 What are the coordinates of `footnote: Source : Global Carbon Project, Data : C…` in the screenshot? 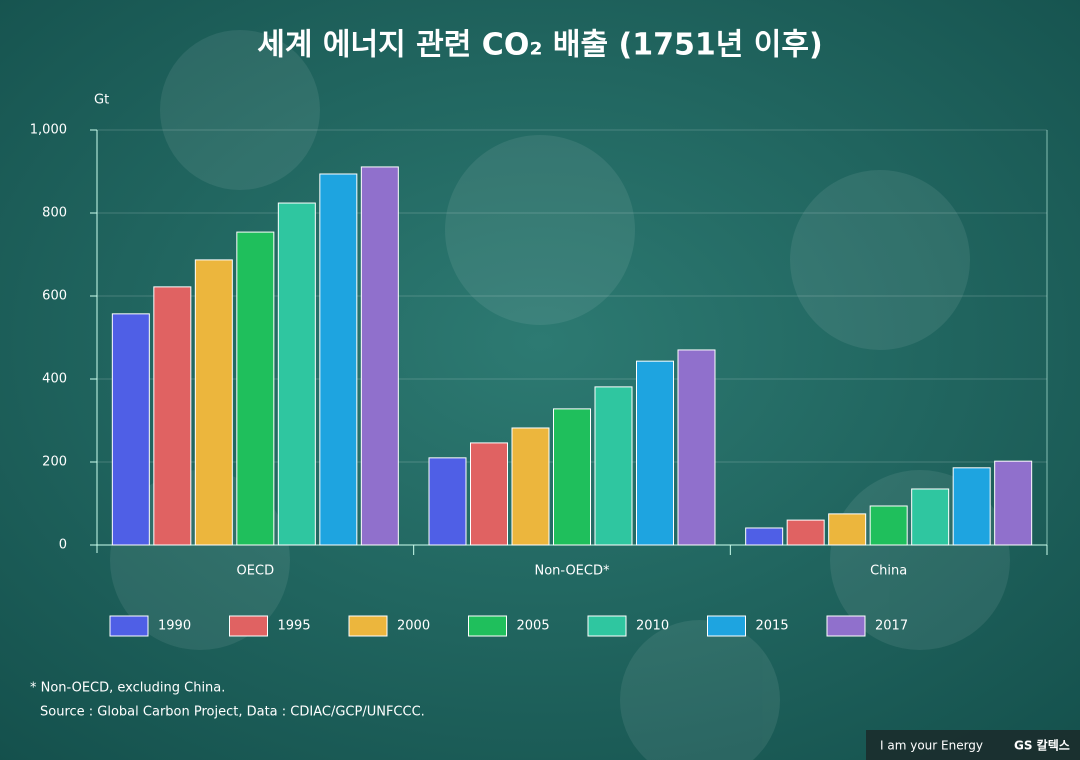 It's located at (232, 712).